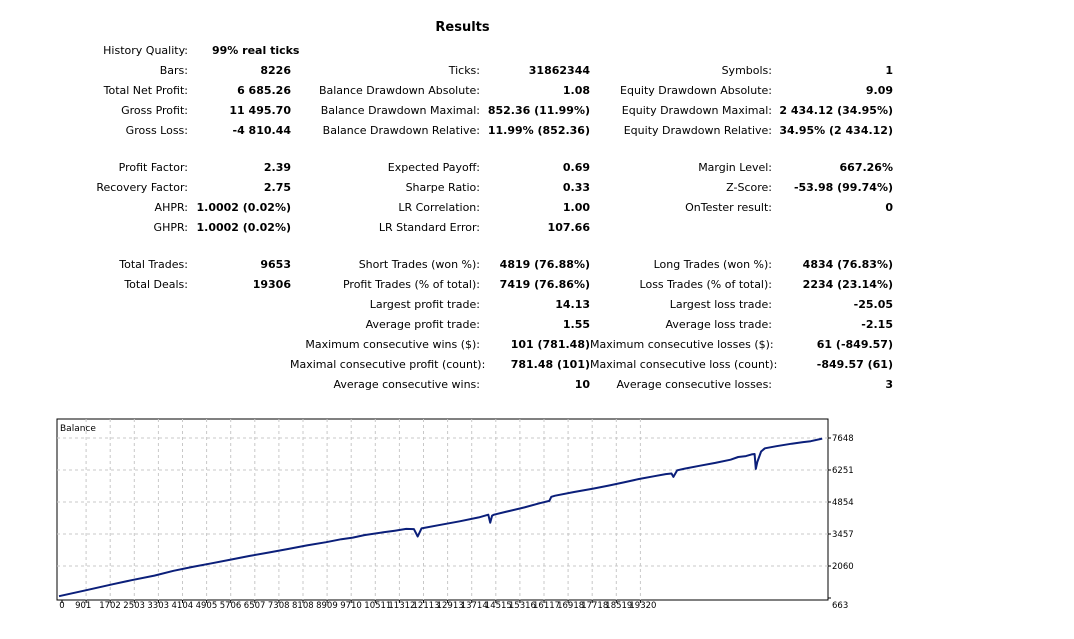 This screenshot has width=1074, height=639. Describe the element at coordinates (538, 110) in the screenshot. I see `balance-drawdown-maximal-value: 852.36 (11.99%)` at that location.